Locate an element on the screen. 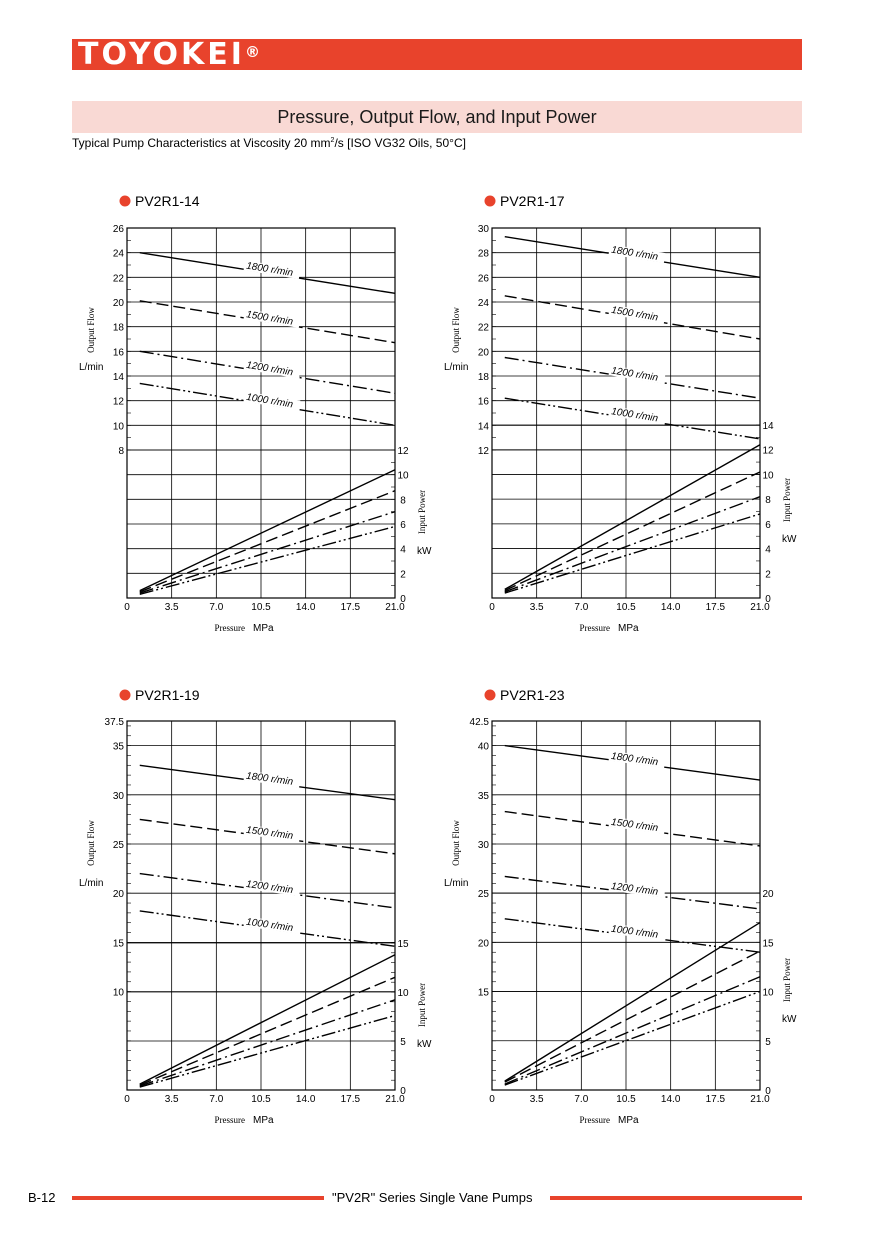 This screenshot has width=872, height=1238. section-title: Pressure, Output Flow, and Input Power is located at coordinates (437, 117).